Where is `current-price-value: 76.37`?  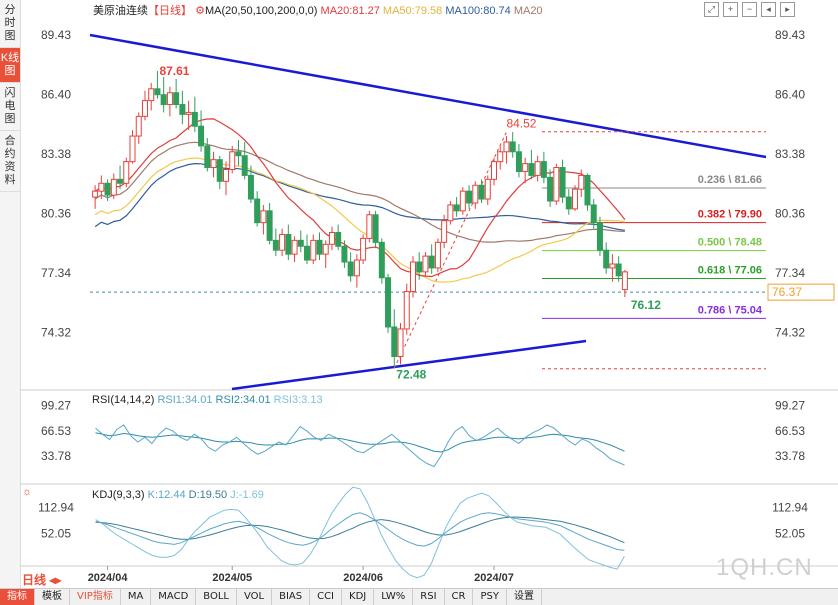
current-price-value: 76.37 is located at coordinates (787, 292).